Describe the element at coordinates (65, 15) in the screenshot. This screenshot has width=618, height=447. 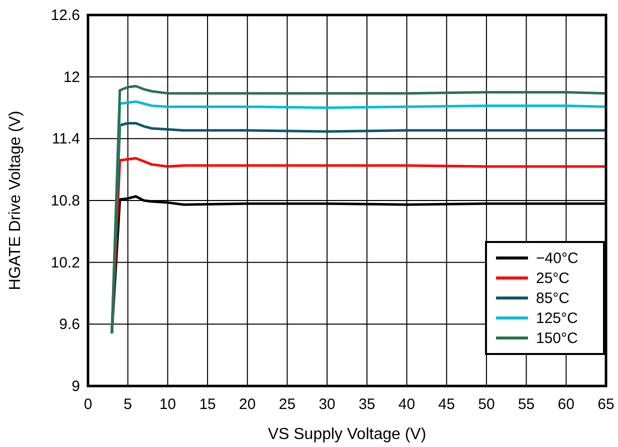
I see `y-tick-label: 12.6` at that location.